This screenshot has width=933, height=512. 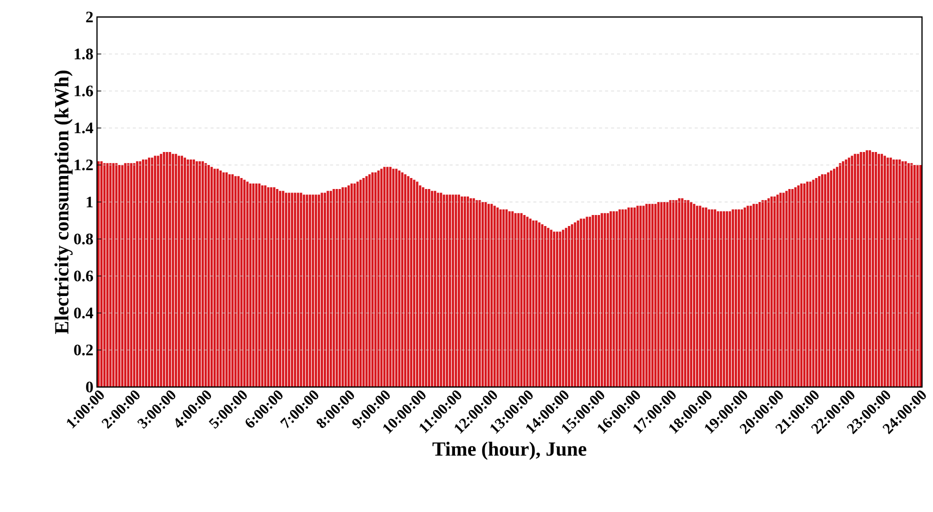 I want to click on y-tick-label: 0.2, so click(x=83, y=350).